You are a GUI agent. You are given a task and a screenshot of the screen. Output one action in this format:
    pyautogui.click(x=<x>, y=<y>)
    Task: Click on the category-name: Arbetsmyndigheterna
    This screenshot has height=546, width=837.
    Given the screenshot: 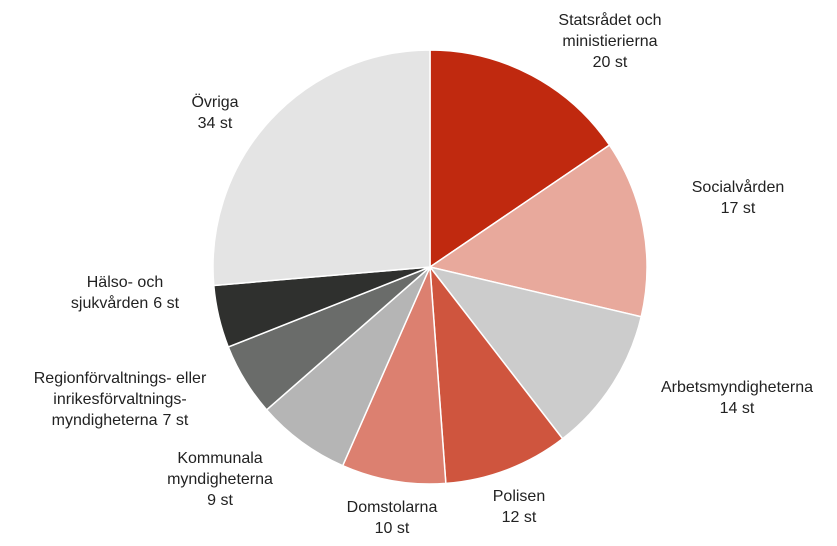 What is the action you would take?
    pyautogui.click(x=737, y=387)
    